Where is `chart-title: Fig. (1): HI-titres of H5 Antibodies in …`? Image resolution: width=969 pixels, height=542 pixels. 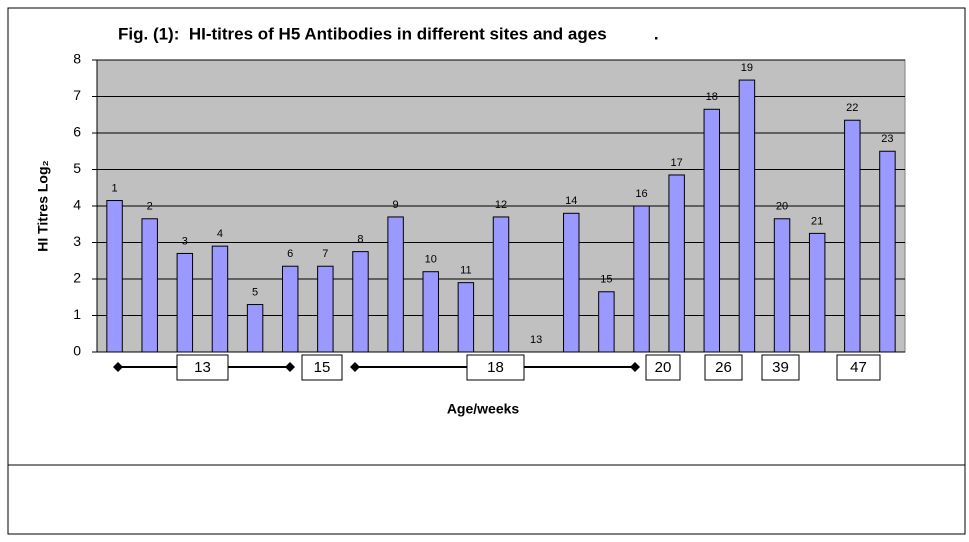
chart-title: Fig. (1): HI-titres of H5 Antibodies in … is located at coordinates (388, 33).